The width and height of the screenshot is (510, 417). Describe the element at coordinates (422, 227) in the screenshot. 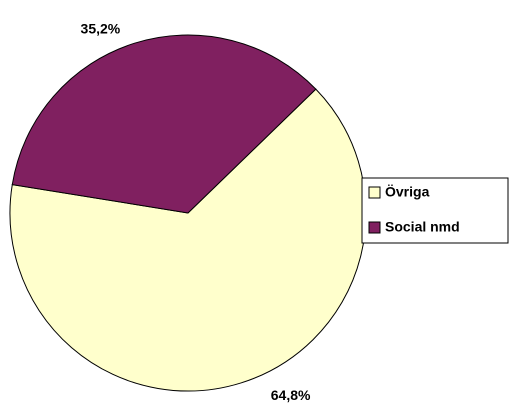

I see `legend-label: Social nmd` at that location.